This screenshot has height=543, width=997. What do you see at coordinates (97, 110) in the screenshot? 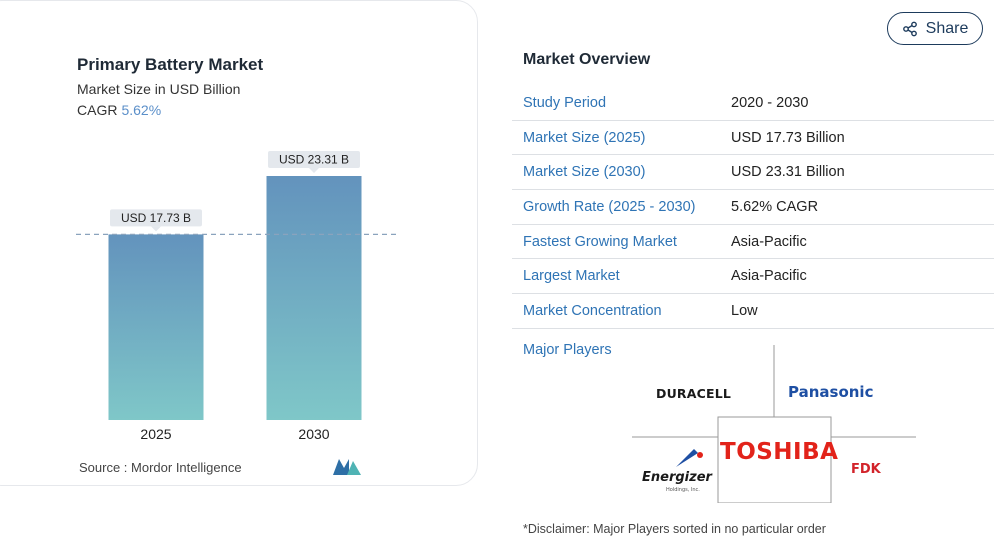
I see `cagr-label: CAGR` at bounding box center [97, 110].